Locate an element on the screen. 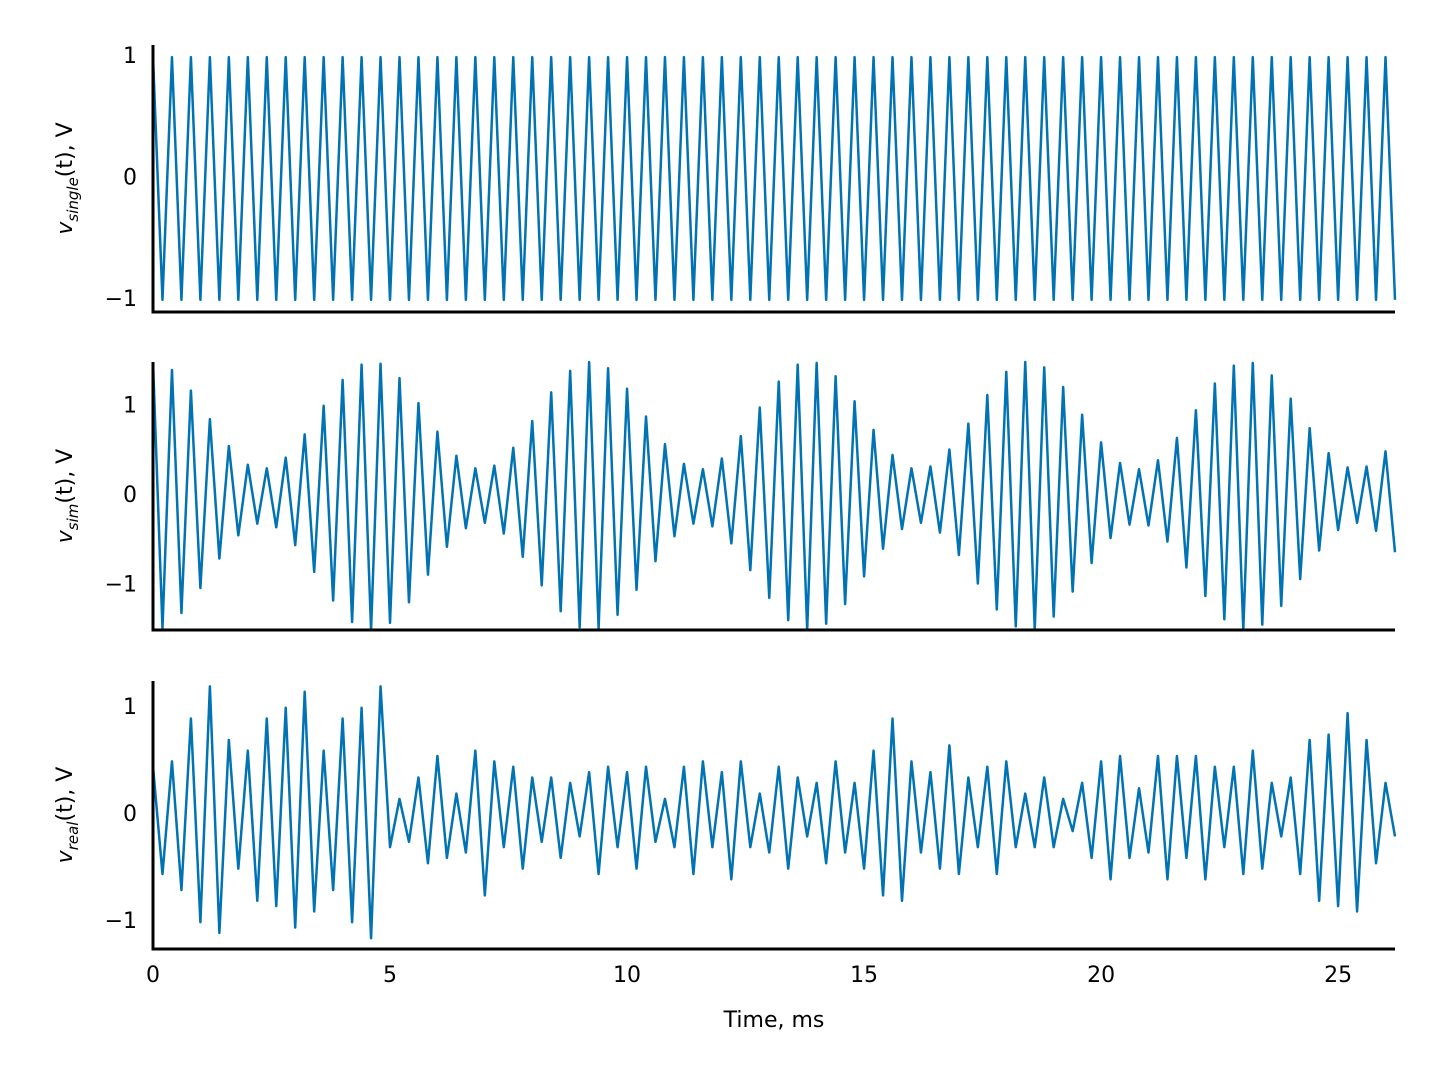 This screenshot has width=1440, height=1080. x-axis-label: Time, ms is located at coordinates (774, 1020).